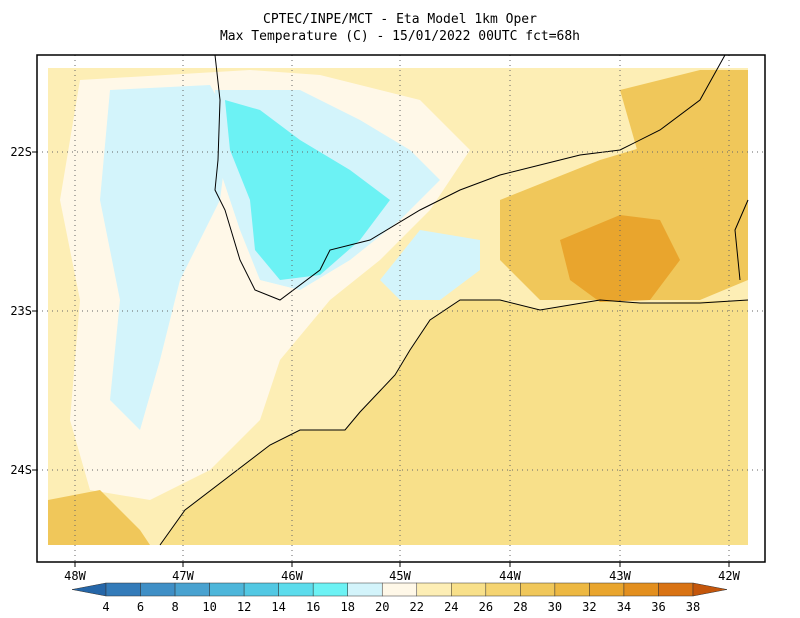 Image resolution: width=800 pixels, height=618 pixels. I want to click on colorbar-label: 20, so click(382, 607).